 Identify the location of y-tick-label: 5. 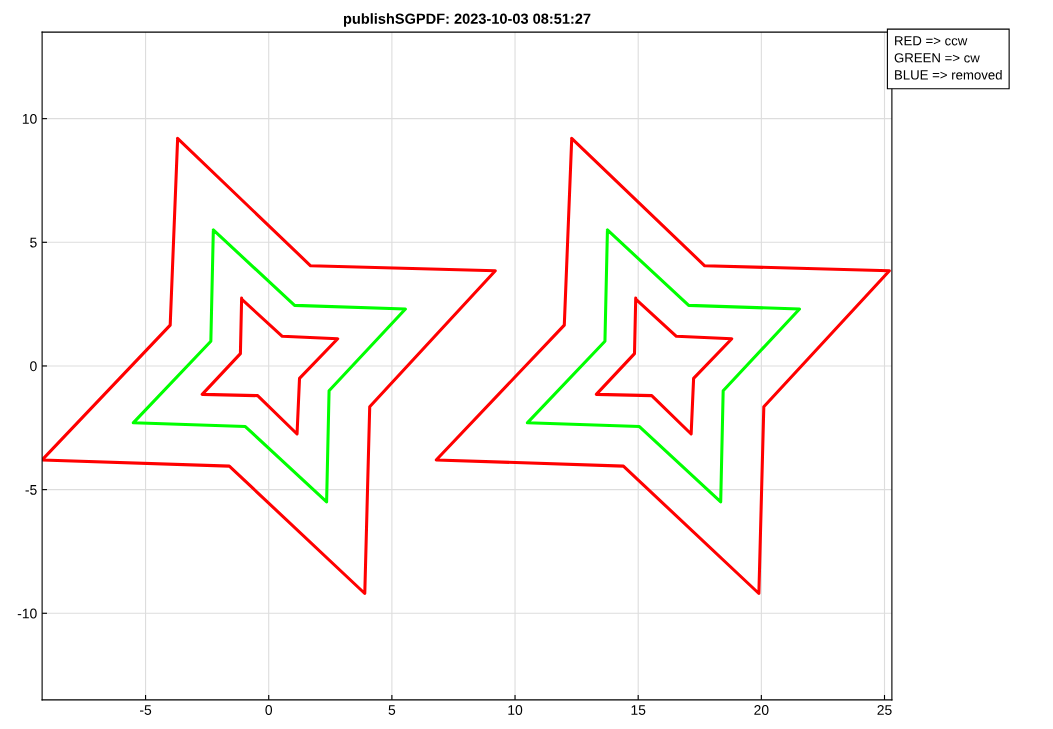
(33, 242).